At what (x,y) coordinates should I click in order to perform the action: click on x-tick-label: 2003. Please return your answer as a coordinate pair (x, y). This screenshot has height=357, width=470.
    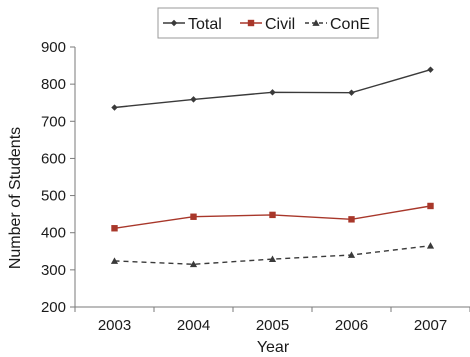
    Looking at the image, I should click on (114, 325).